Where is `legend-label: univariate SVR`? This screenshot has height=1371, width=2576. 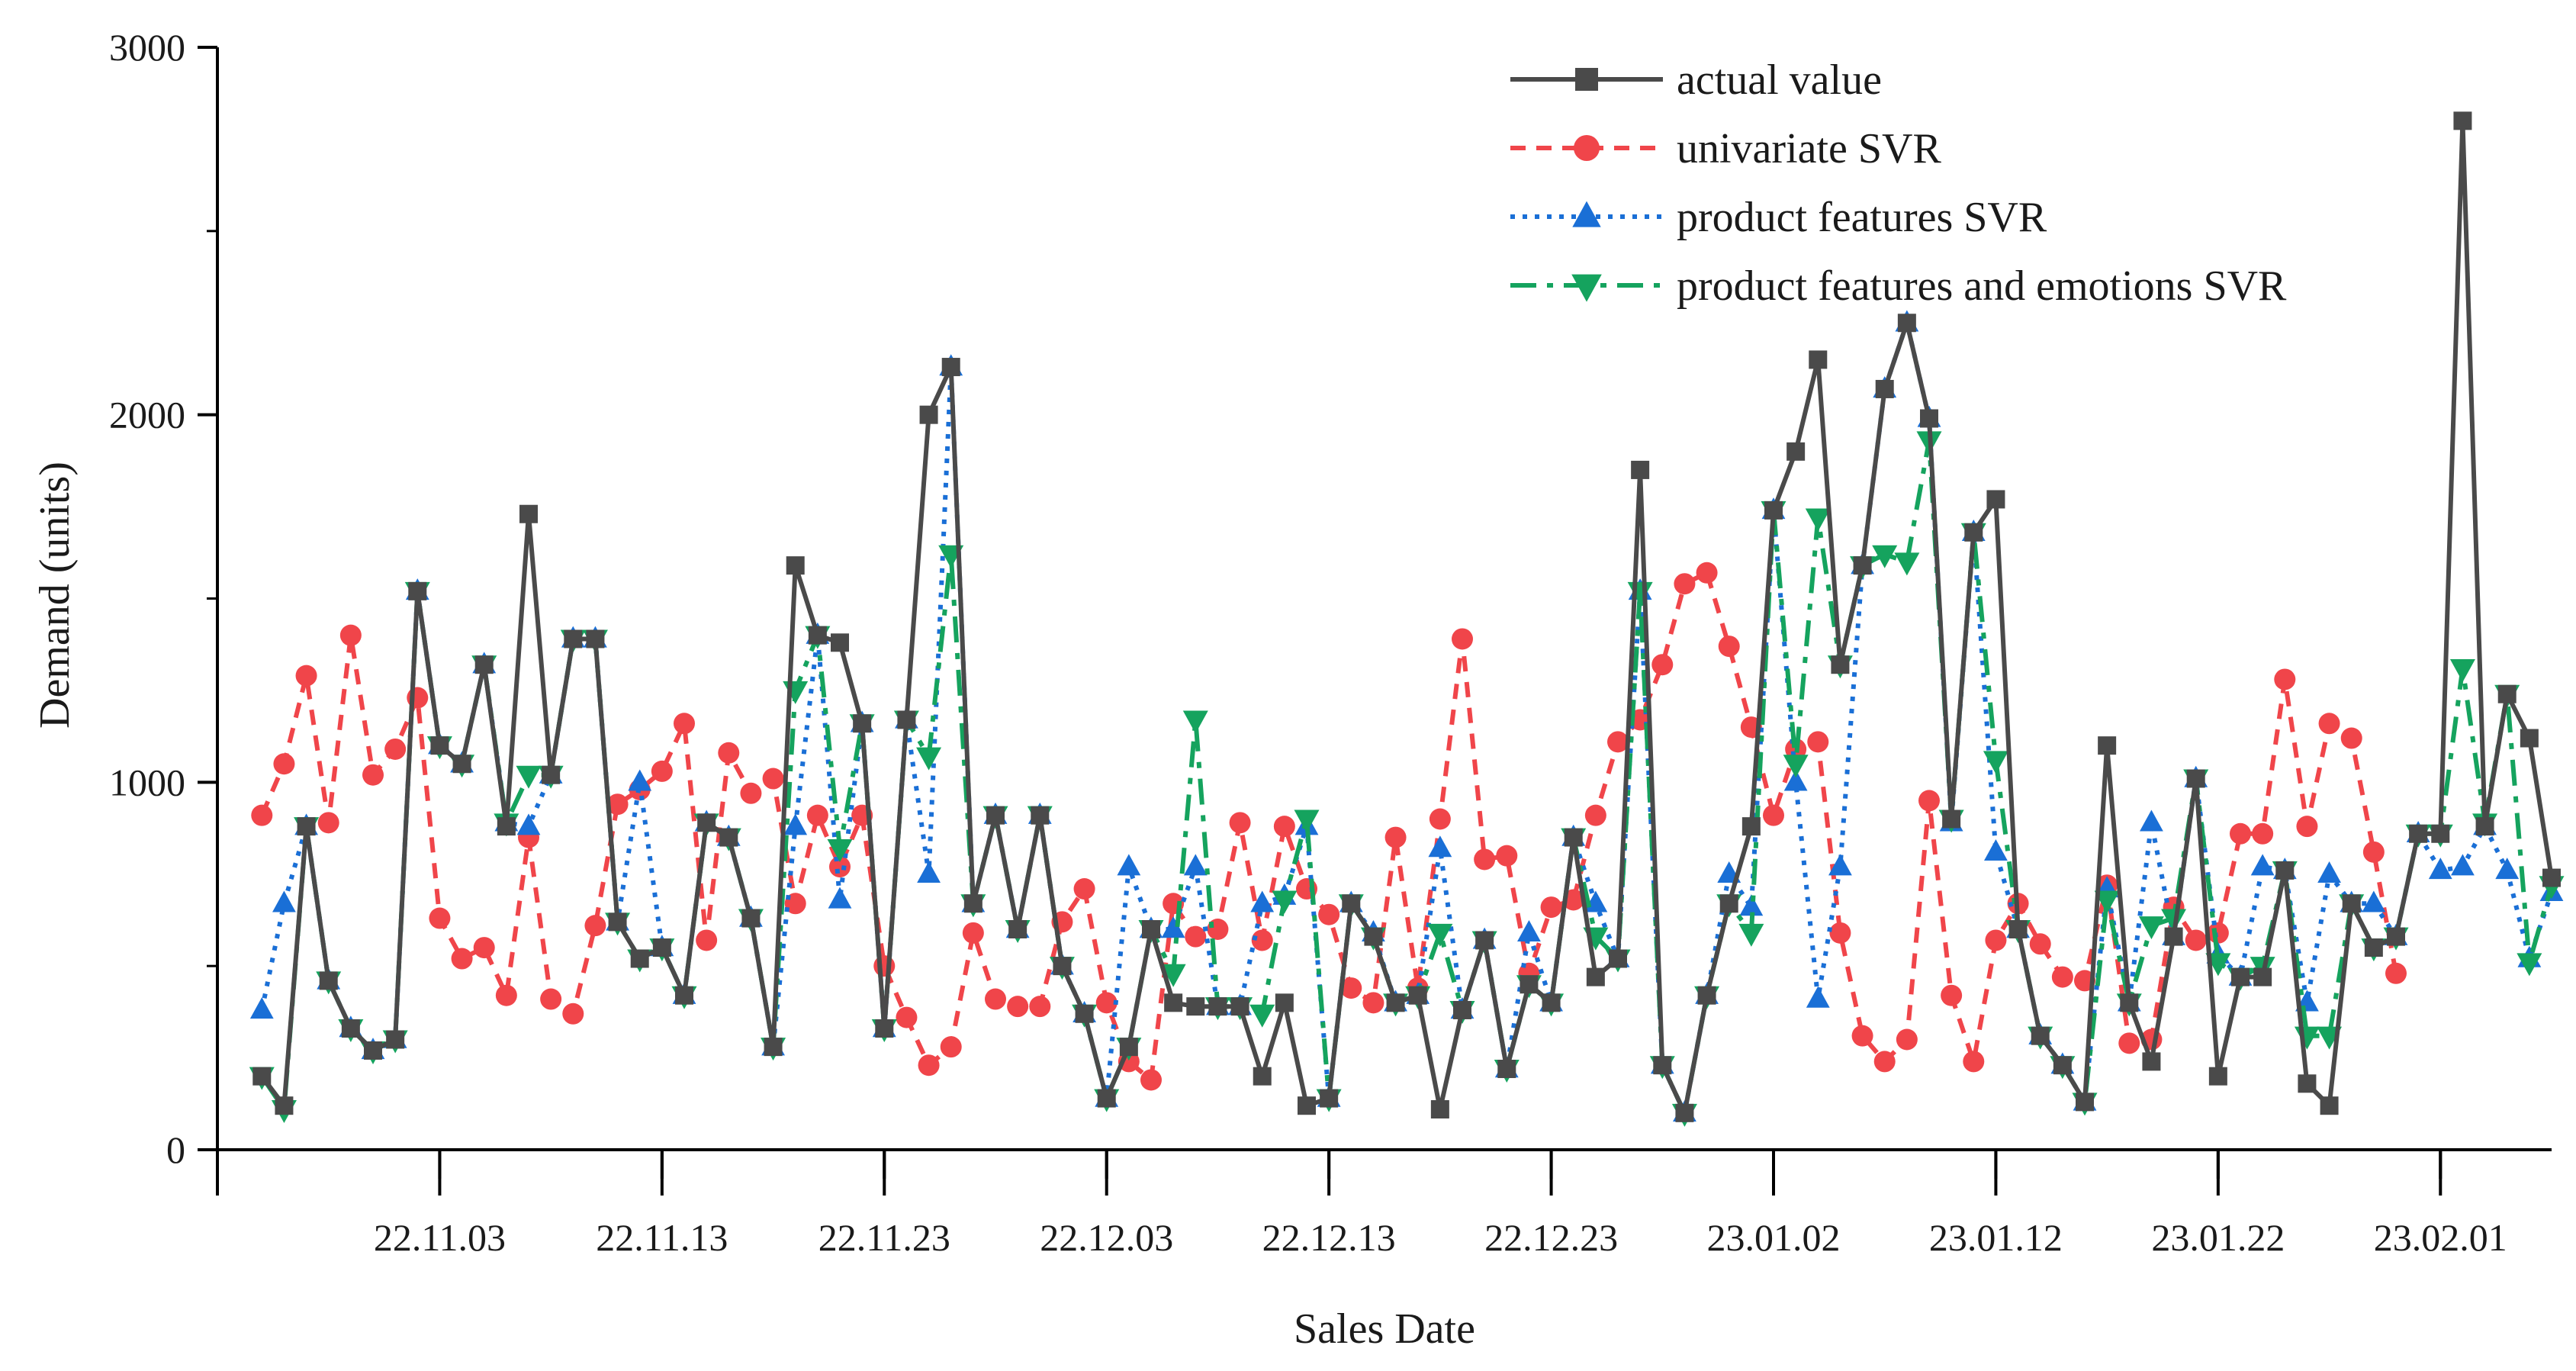 legend-label: univariate SVR is located at coordinates (1809, 148).